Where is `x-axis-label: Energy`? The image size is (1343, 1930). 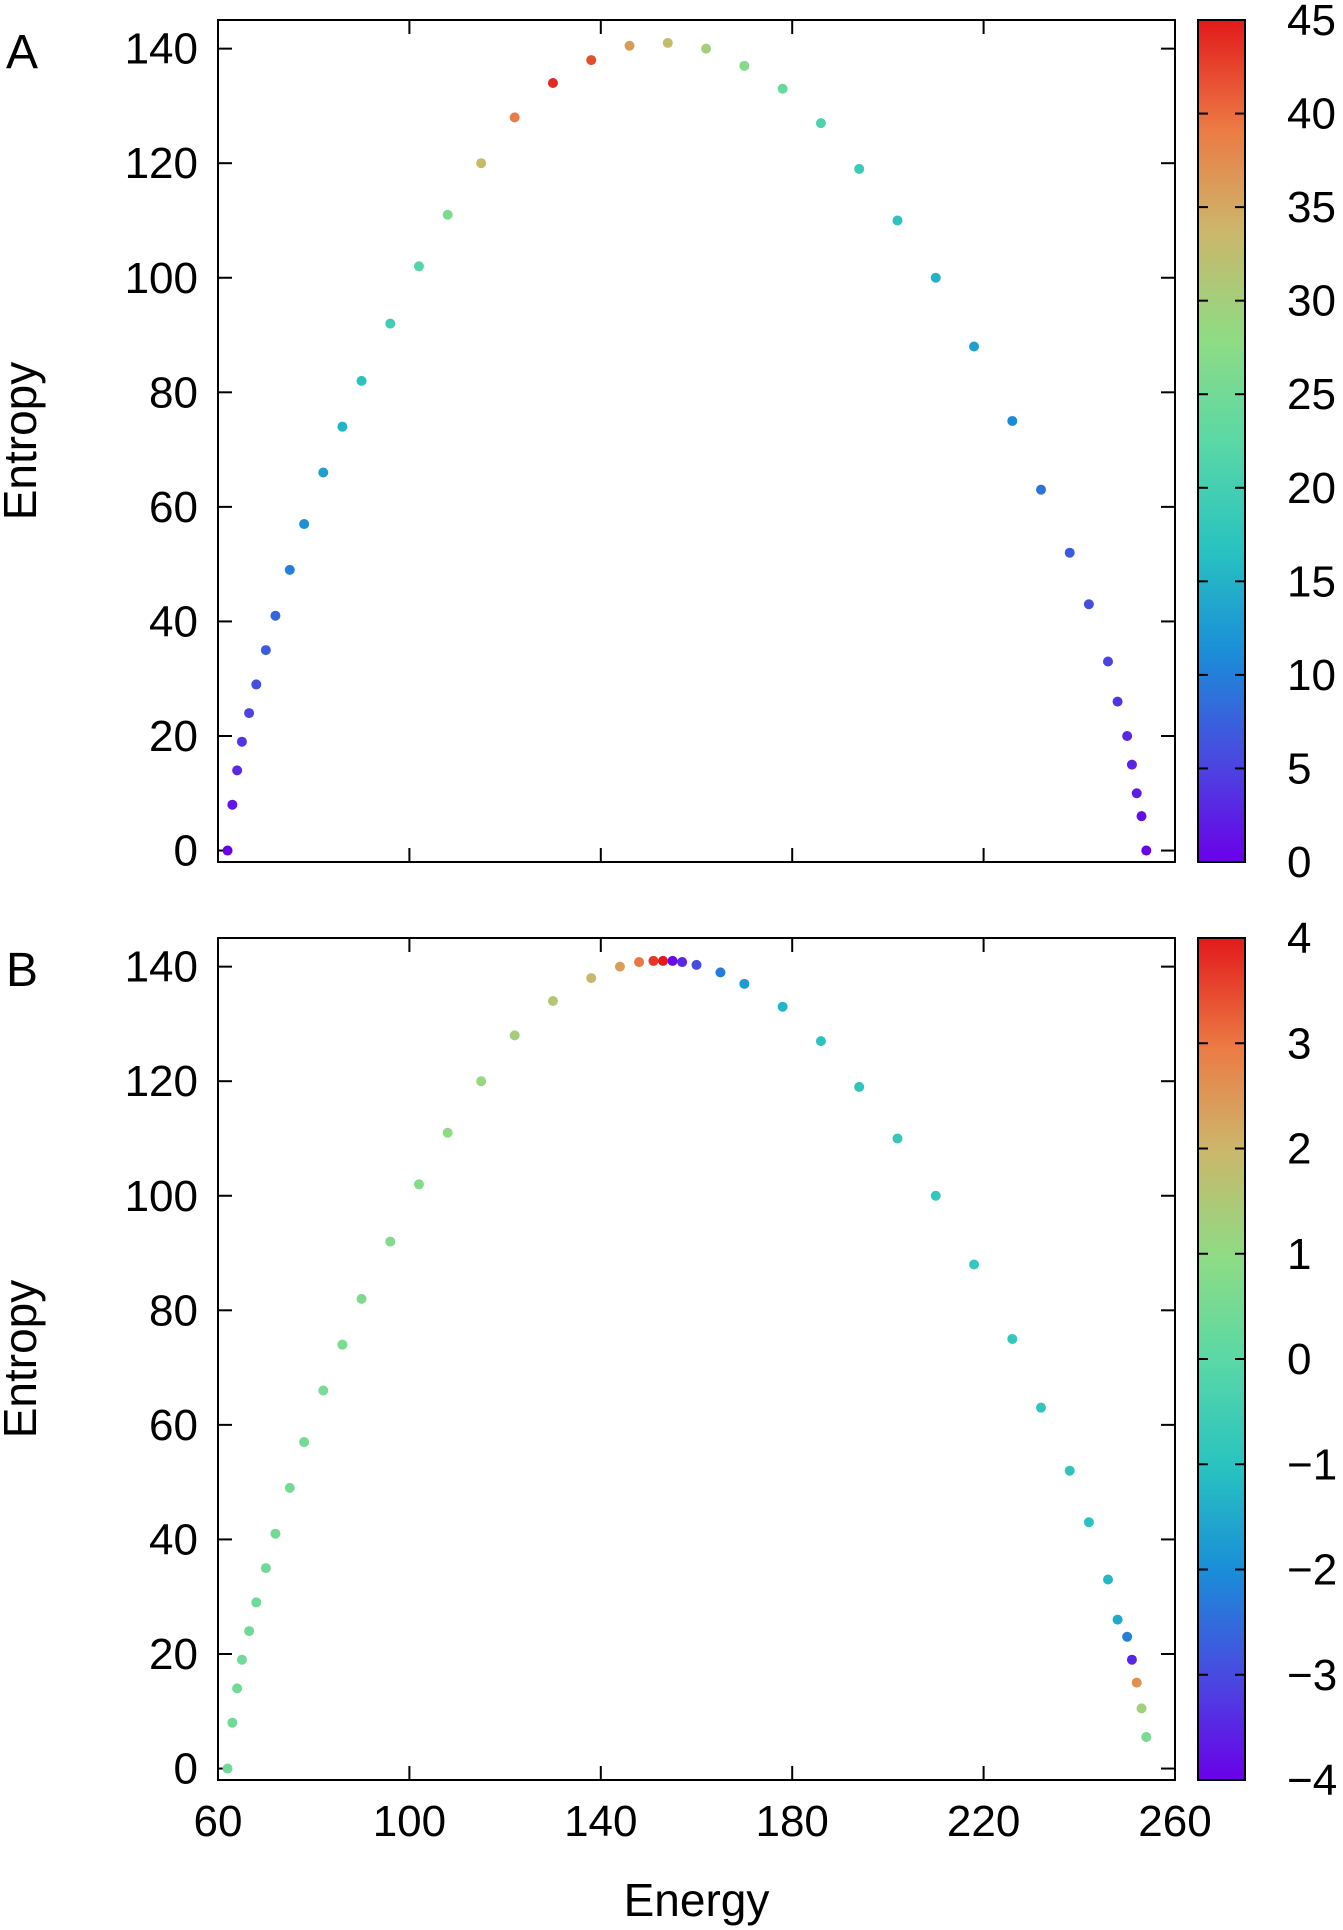
x-axis-label: Energy is located at coordinates (697, 1900).